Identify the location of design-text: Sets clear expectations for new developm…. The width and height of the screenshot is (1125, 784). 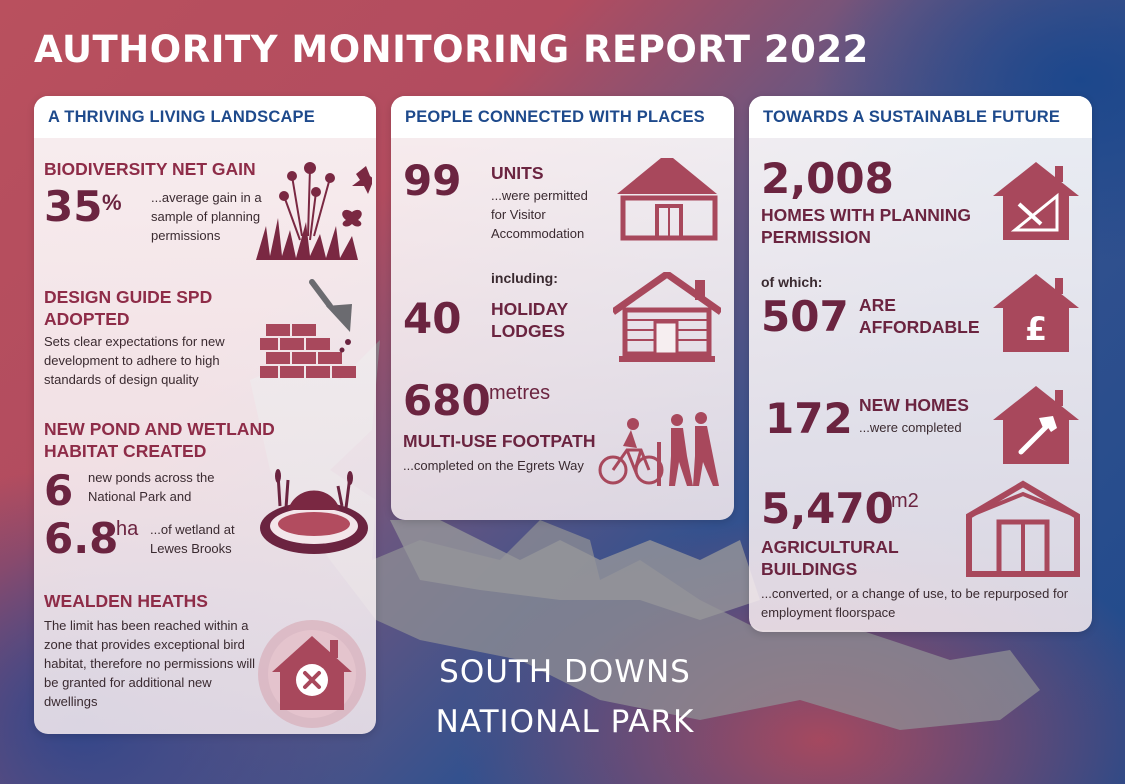
(134, 360).